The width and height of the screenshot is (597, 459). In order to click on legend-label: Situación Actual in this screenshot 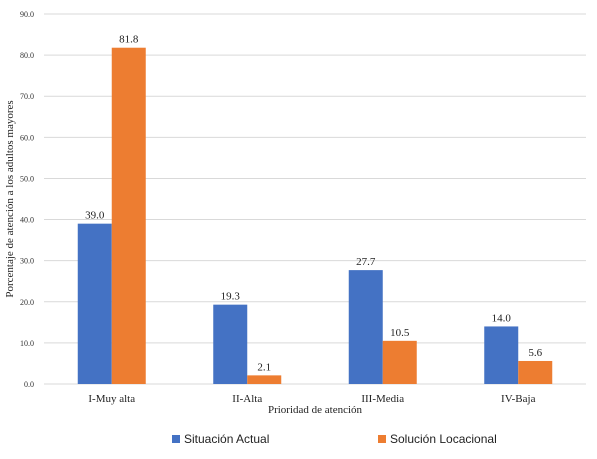, I will do `click(226, 439)`.